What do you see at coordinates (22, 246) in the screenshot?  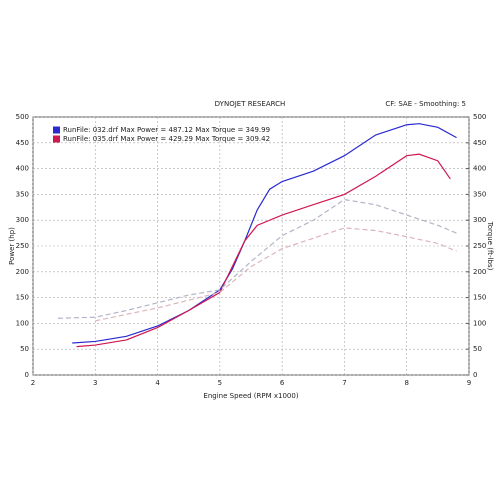 I see `y-tick-label: 250` at bounding box center [22, 246].